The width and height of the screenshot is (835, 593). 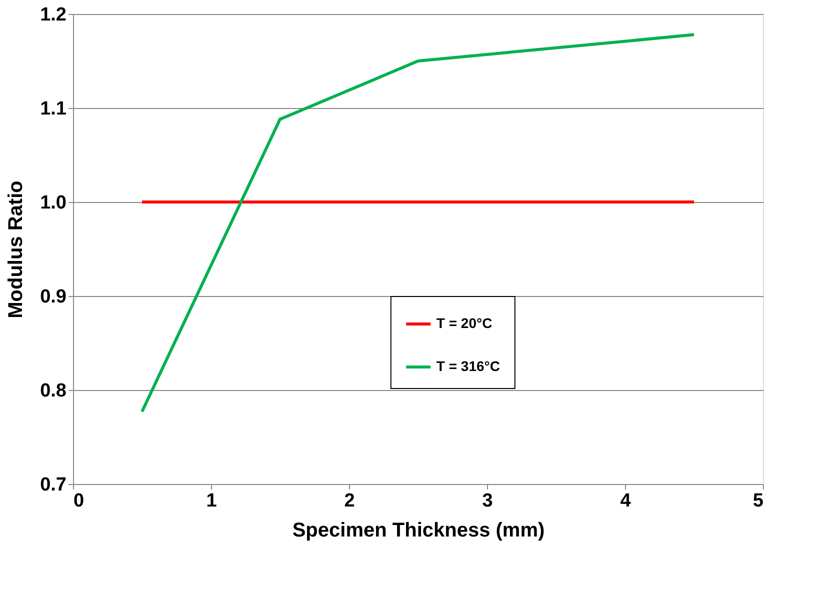 What do you see at coordinates (79, 501) in the screenshot?
I see `x-tick-label: 0` at bounding box center [79, 501].